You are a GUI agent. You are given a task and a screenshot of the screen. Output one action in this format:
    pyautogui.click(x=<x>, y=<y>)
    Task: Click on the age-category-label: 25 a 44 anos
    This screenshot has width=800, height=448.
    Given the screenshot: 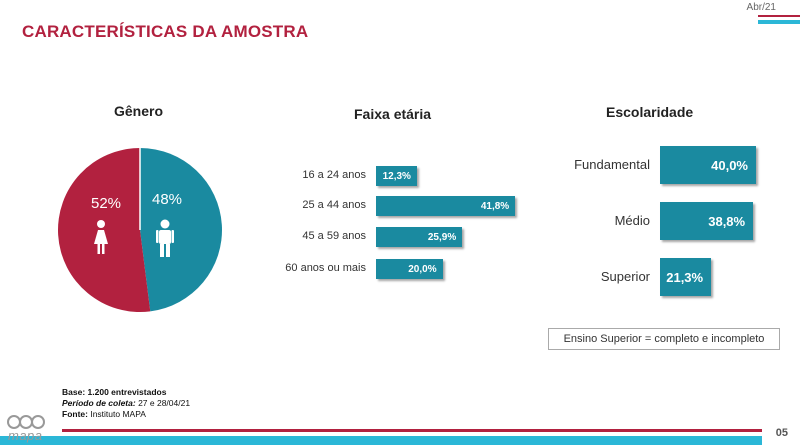 What is the action you would take?
    pyautogui.click(x=334, y=205)
    